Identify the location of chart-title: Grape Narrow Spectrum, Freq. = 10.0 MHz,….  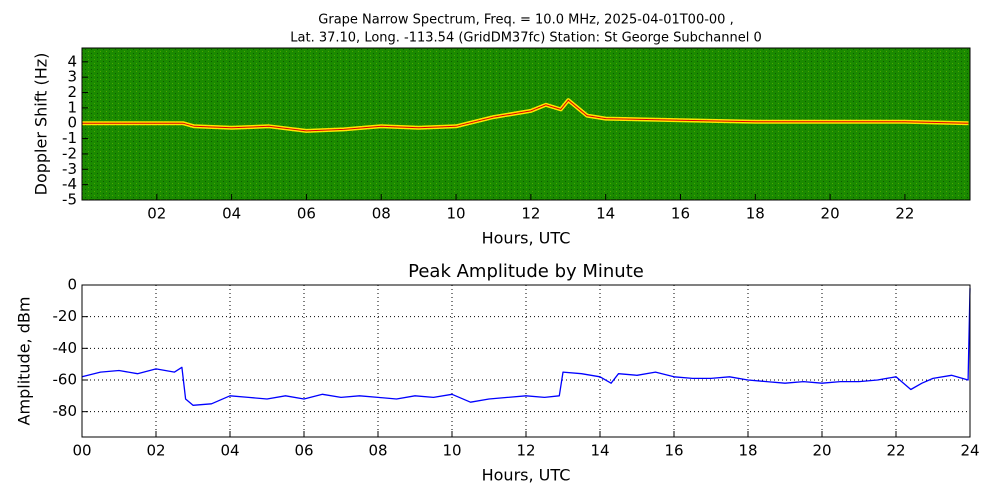
(525, 20).